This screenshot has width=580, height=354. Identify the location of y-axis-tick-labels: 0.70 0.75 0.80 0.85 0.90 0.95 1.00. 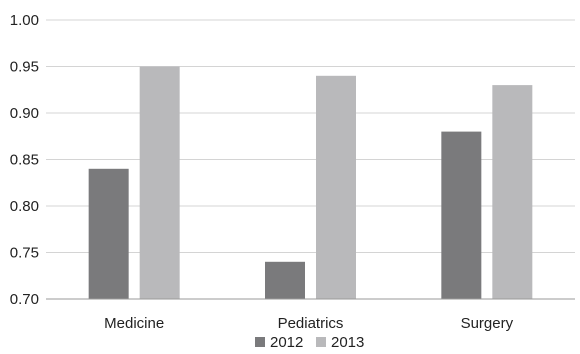
(24, 160).